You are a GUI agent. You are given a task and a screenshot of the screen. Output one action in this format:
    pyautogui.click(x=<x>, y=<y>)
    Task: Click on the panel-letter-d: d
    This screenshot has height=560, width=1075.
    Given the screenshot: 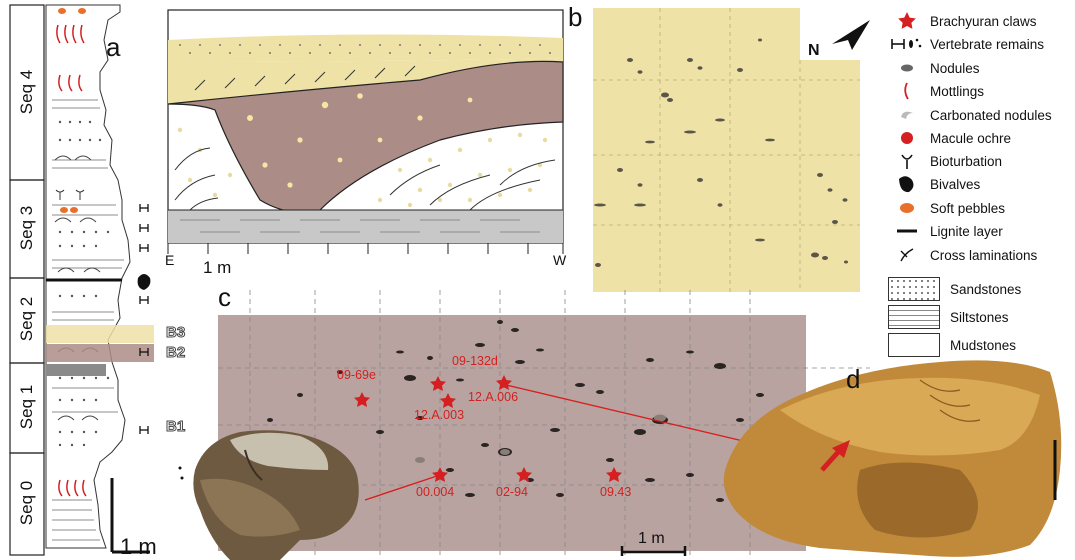 What is the action you would take?
    pyautogui.click(x=853, y=379)
    